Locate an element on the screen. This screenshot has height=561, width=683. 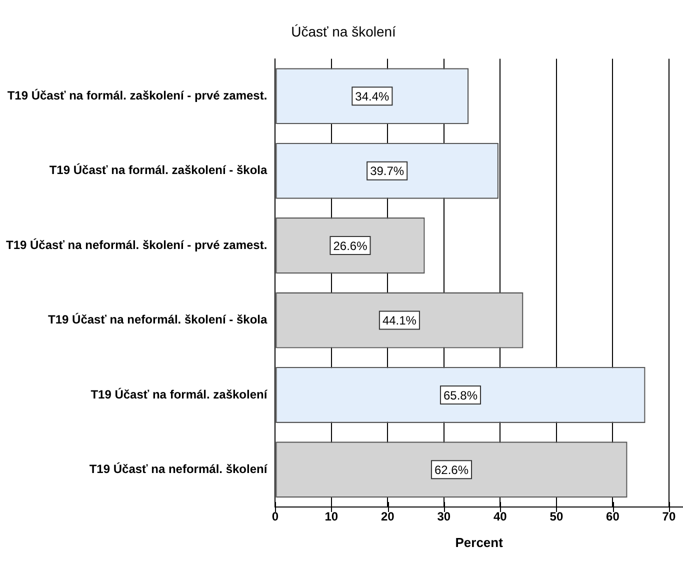
y-tick-label: T19 Účasť na formál. zaškolení - škola is located at coordinates (158, 170).